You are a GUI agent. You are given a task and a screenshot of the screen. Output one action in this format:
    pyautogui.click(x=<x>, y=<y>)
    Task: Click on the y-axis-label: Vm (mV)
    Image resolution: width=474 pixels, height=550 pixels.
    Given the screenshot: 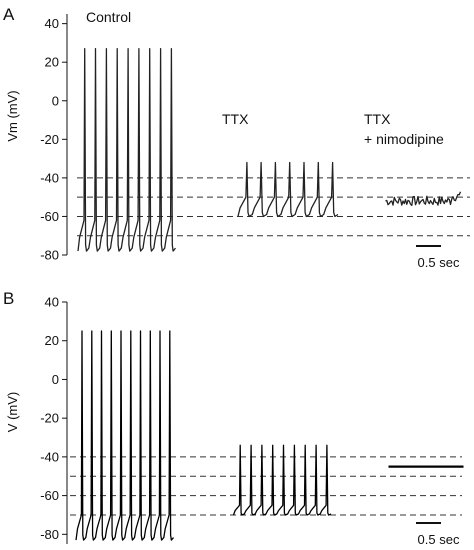 What is the action you would take?
    pyautogui.click(x=12, y=115)
    